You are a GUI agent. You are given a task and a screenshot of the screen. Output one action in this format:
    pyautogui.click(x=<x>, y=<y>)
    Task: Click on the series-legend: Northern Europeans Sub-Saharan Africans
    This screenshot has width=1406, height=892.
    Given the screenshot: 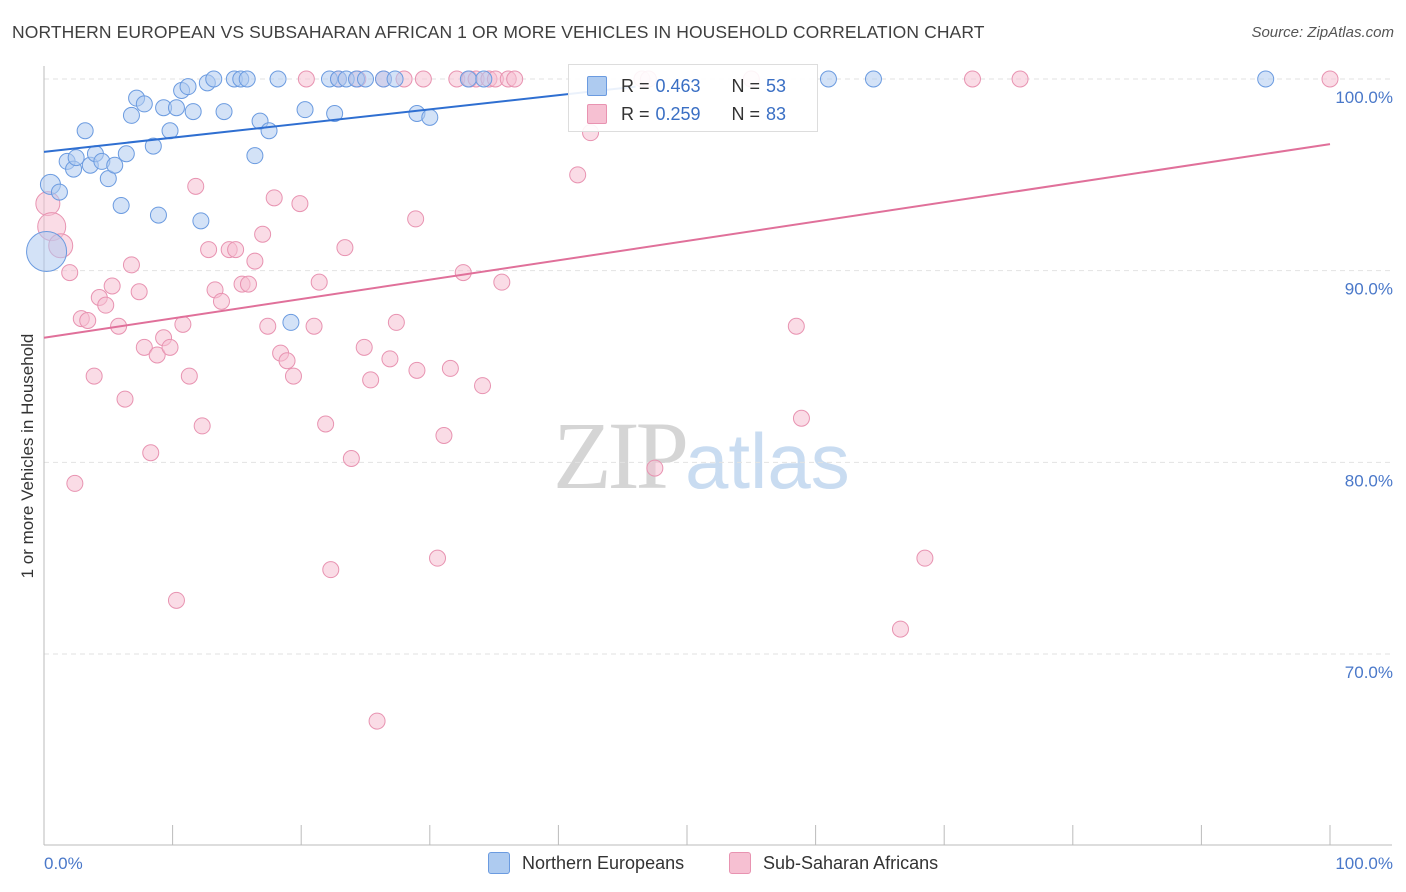 What is the action you would take?
    pyautogui.click(x=703, y=865)
    